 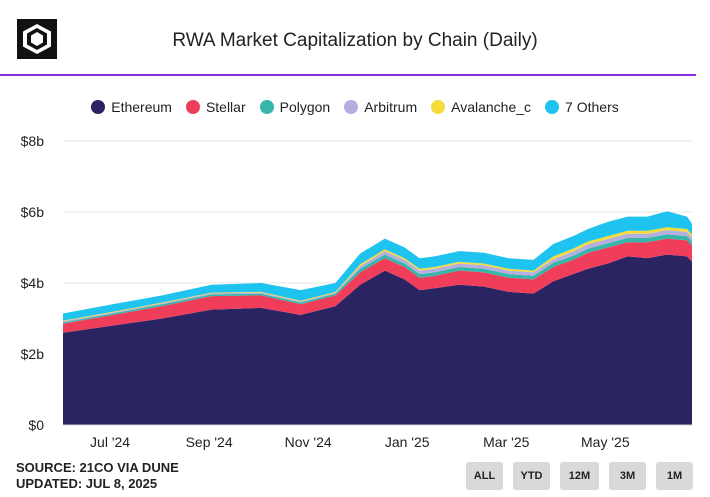 What do you see at coordinates (33, 141) in the screenshot?
I see `y-tick-label: $8b` at bounding box center [33, 141].